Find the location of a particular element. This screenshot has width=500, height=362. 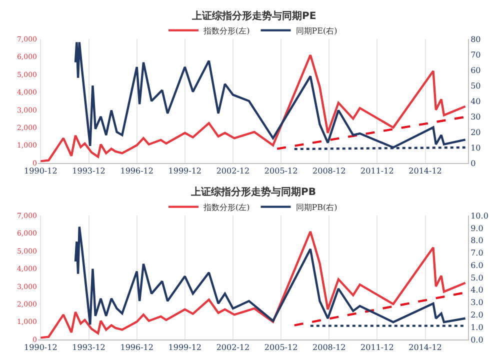

y2-tick-label: 8.0 is located at coordinates (477, 241).